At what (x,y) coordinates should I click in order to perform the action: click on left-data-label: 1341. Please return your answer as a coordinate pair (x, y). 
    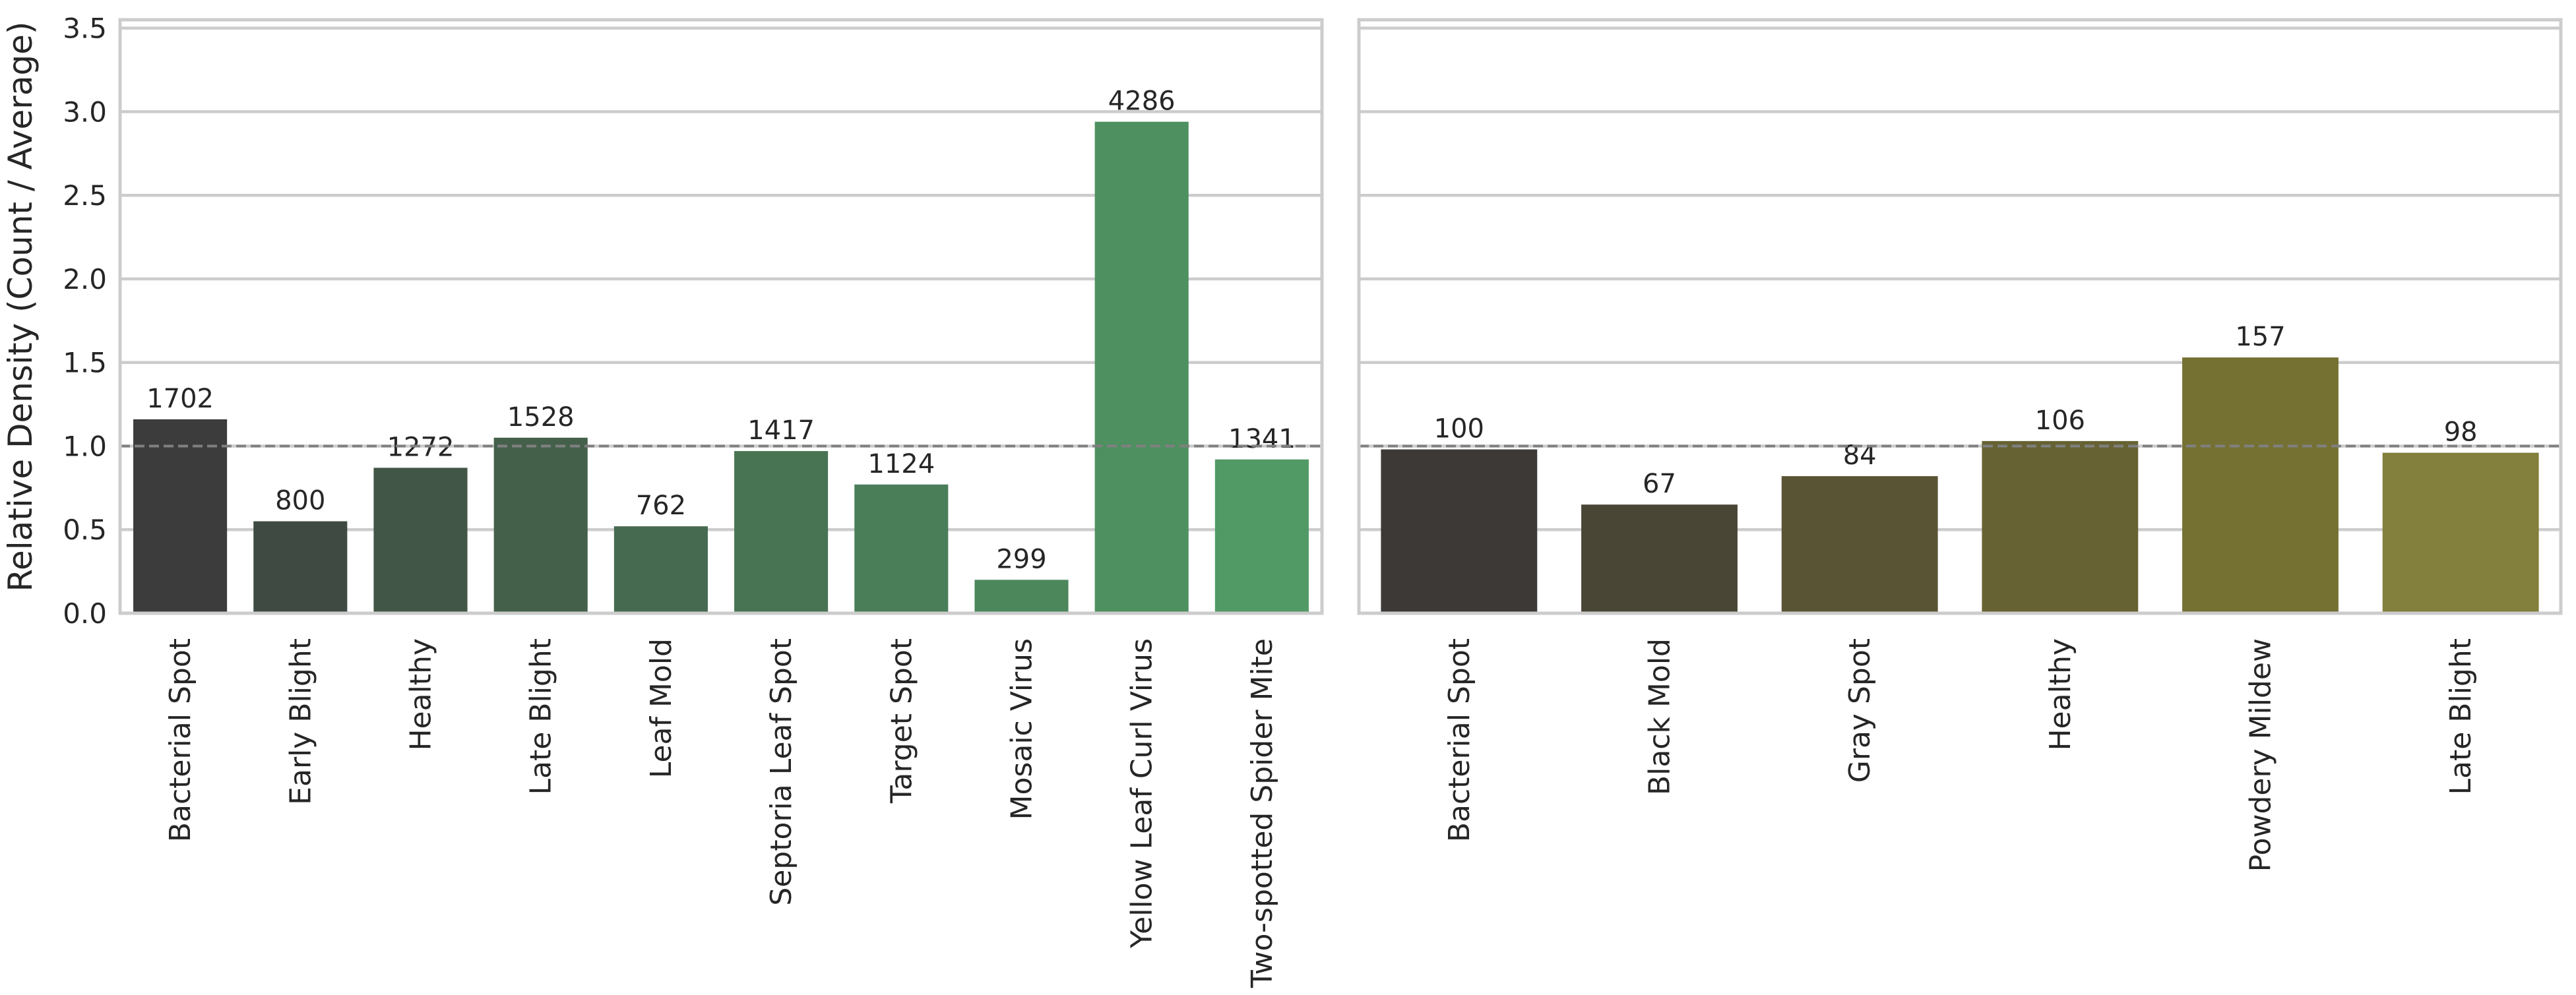
    Looking at the image, I should click on (1262, 439).